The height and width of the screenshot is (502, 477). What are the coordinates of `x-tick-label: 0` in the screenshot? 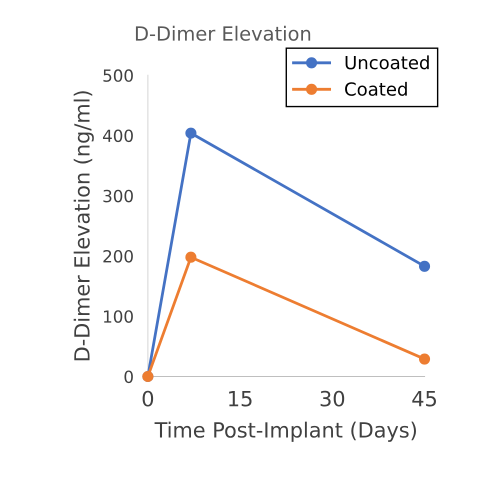 It's located at (148, 398).